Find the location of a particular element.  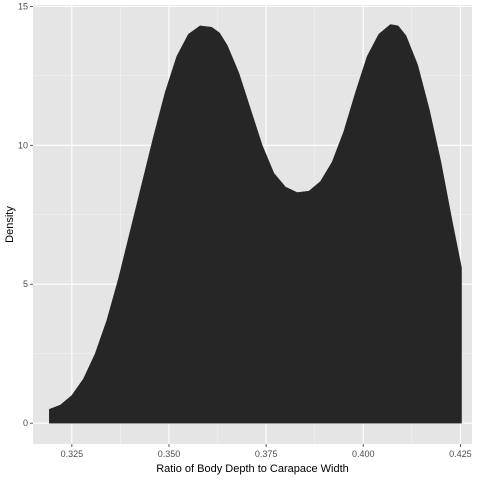

y-axis: 0 5 10 15 is located at coordinates (25, 214).